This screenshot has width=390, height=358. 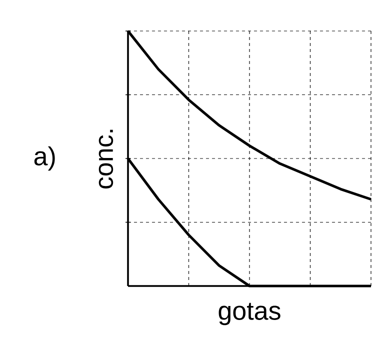 I want to click on text: a), so click(x=44, y=158).